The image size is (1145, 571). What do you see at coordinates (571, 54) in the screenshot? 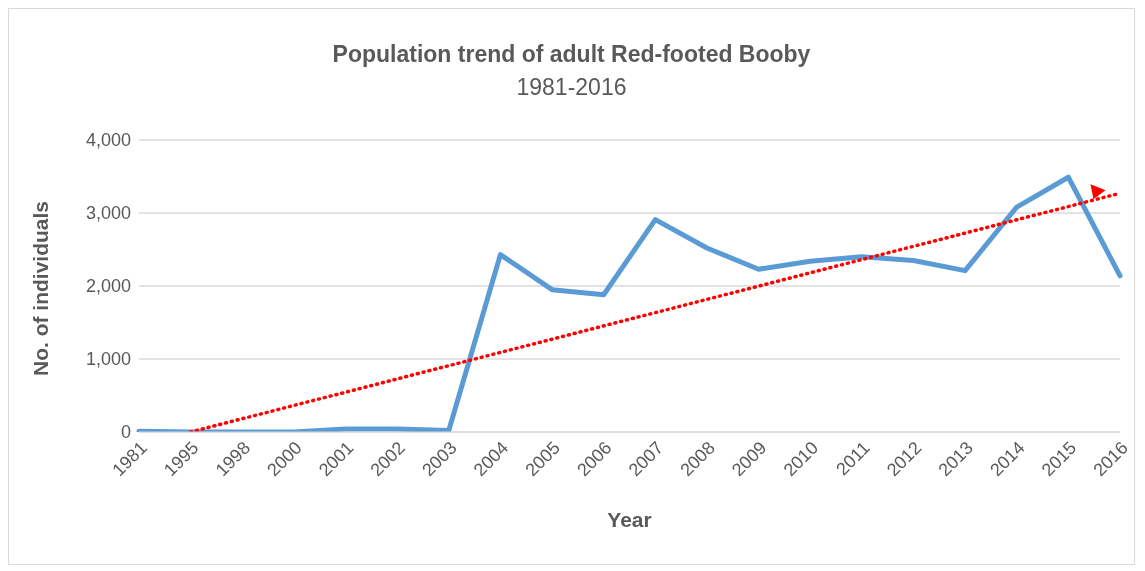
I see `chart-title: Population trend of adult Red-footed Booby` at bounding box center [571, 54].